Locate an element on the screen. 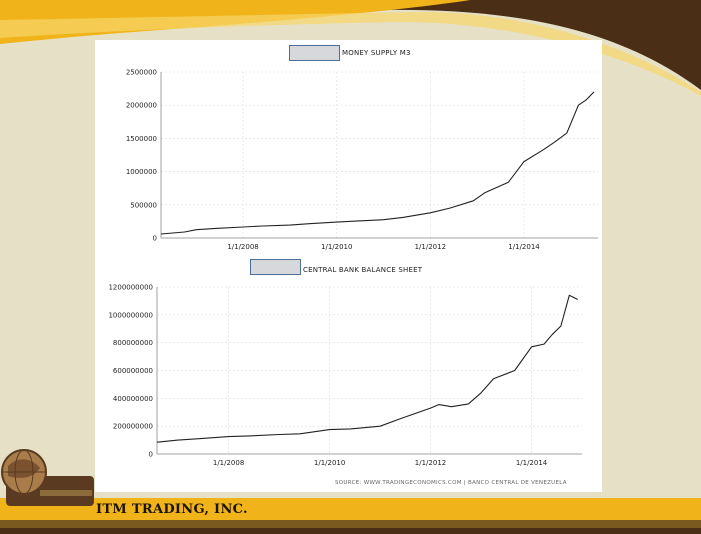  y-tick-label: 400000000 is located at coordinates (133, 399).